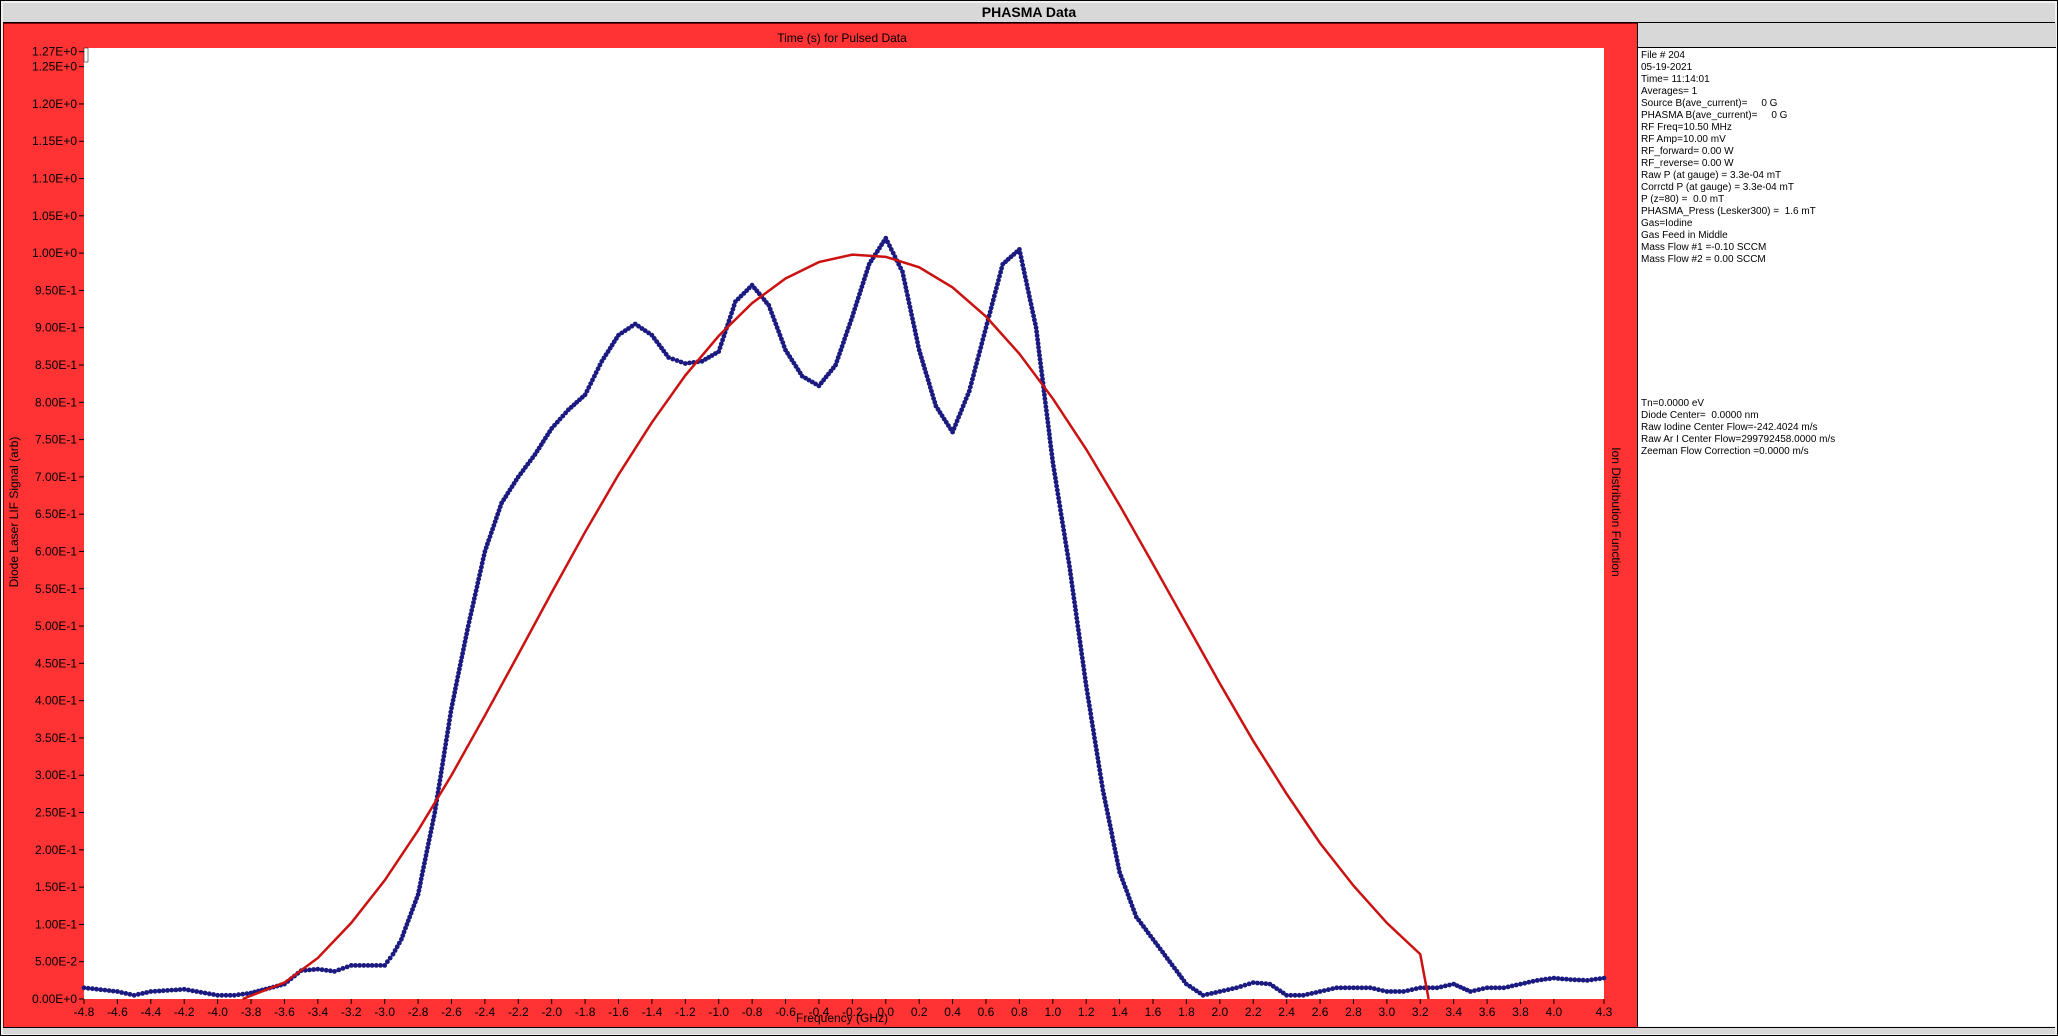 The width and height of the screenshot is (2058, 1036). Describe the element at coordinates (585, 1012) in the screenshot. I see `x-tick-label: -1.8` at that location.